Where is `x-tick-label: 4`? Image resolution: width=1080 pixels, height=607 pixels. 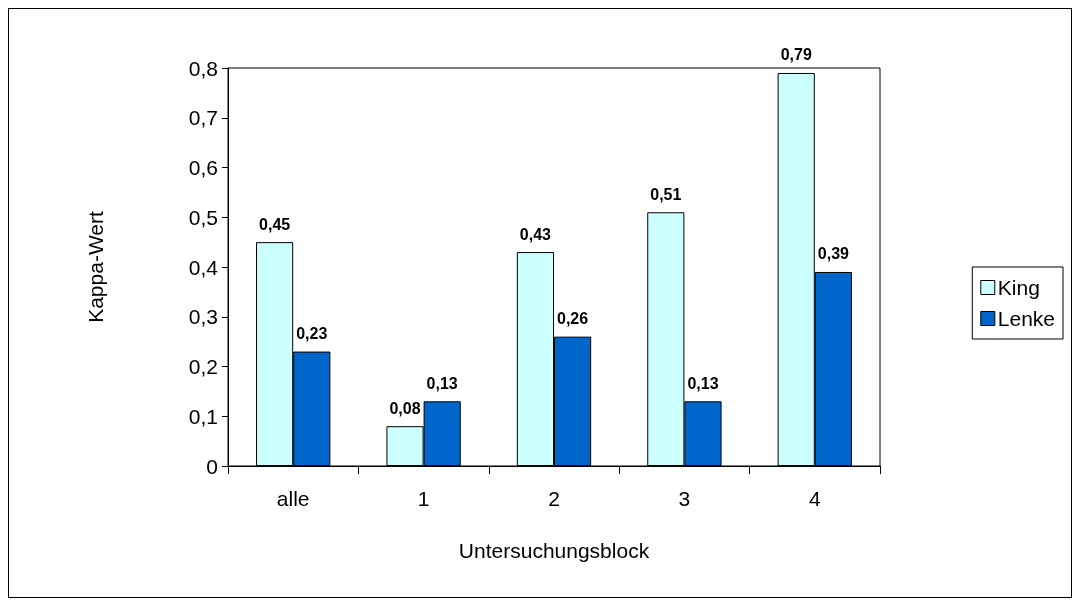
x-tick-label: 4 is located at coordinates (814, 498).